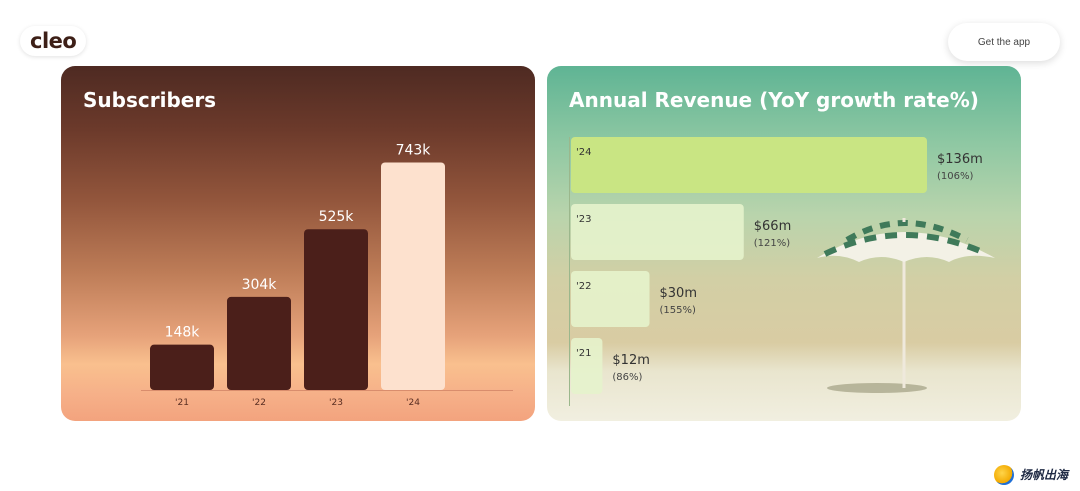  What do you see at coordinates (53, 41) in the screenshot?
I see `cleo-logo: cleo` at bounding box center [53, 41].